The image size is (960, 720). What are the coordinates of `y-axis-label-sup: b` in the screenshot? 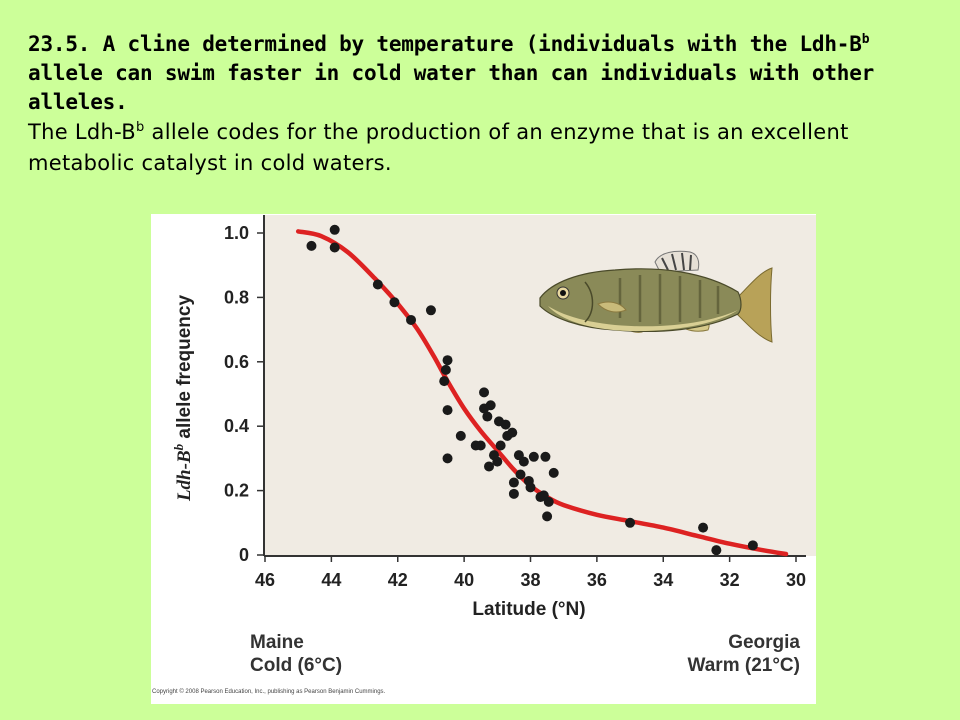 It's located at (178, 446).